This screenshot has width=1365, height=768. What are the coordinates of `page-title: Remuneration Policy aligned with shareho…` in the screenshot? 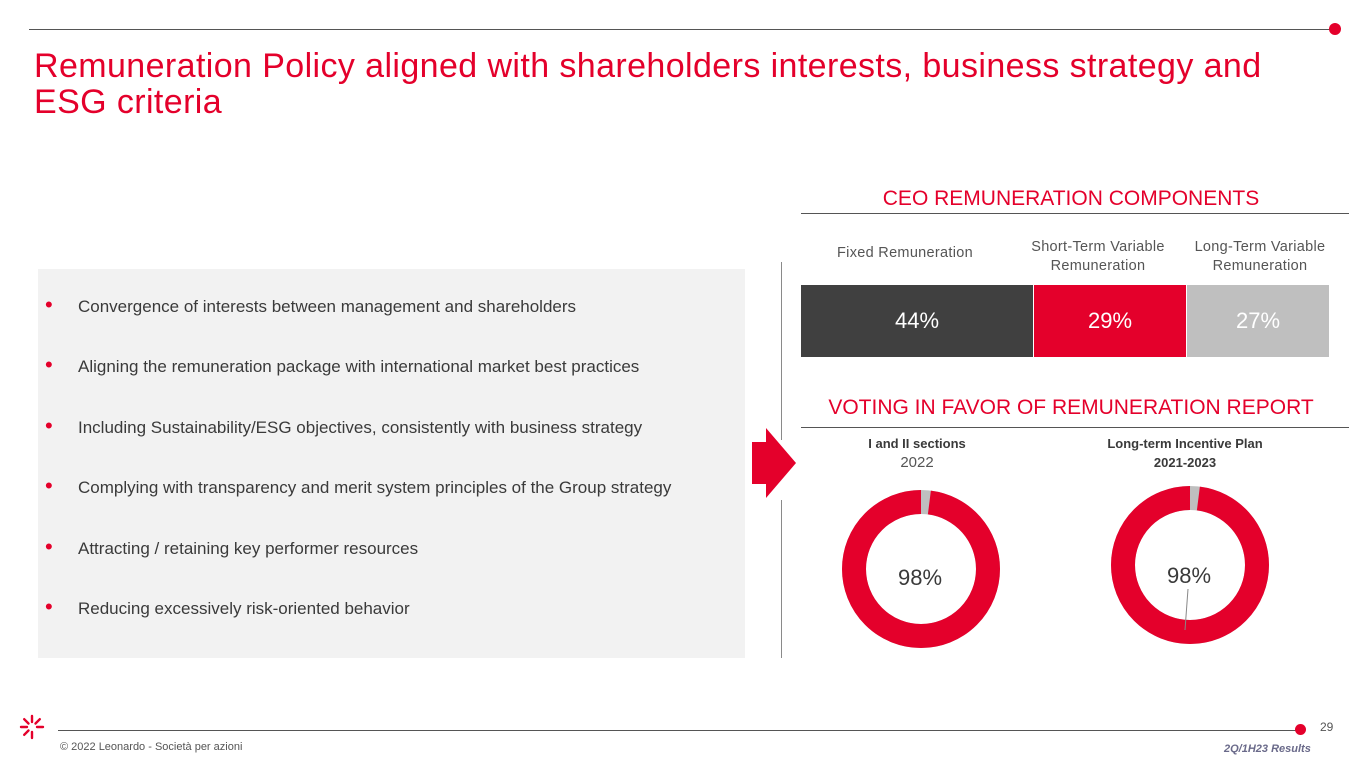 It's located at (648, 84).